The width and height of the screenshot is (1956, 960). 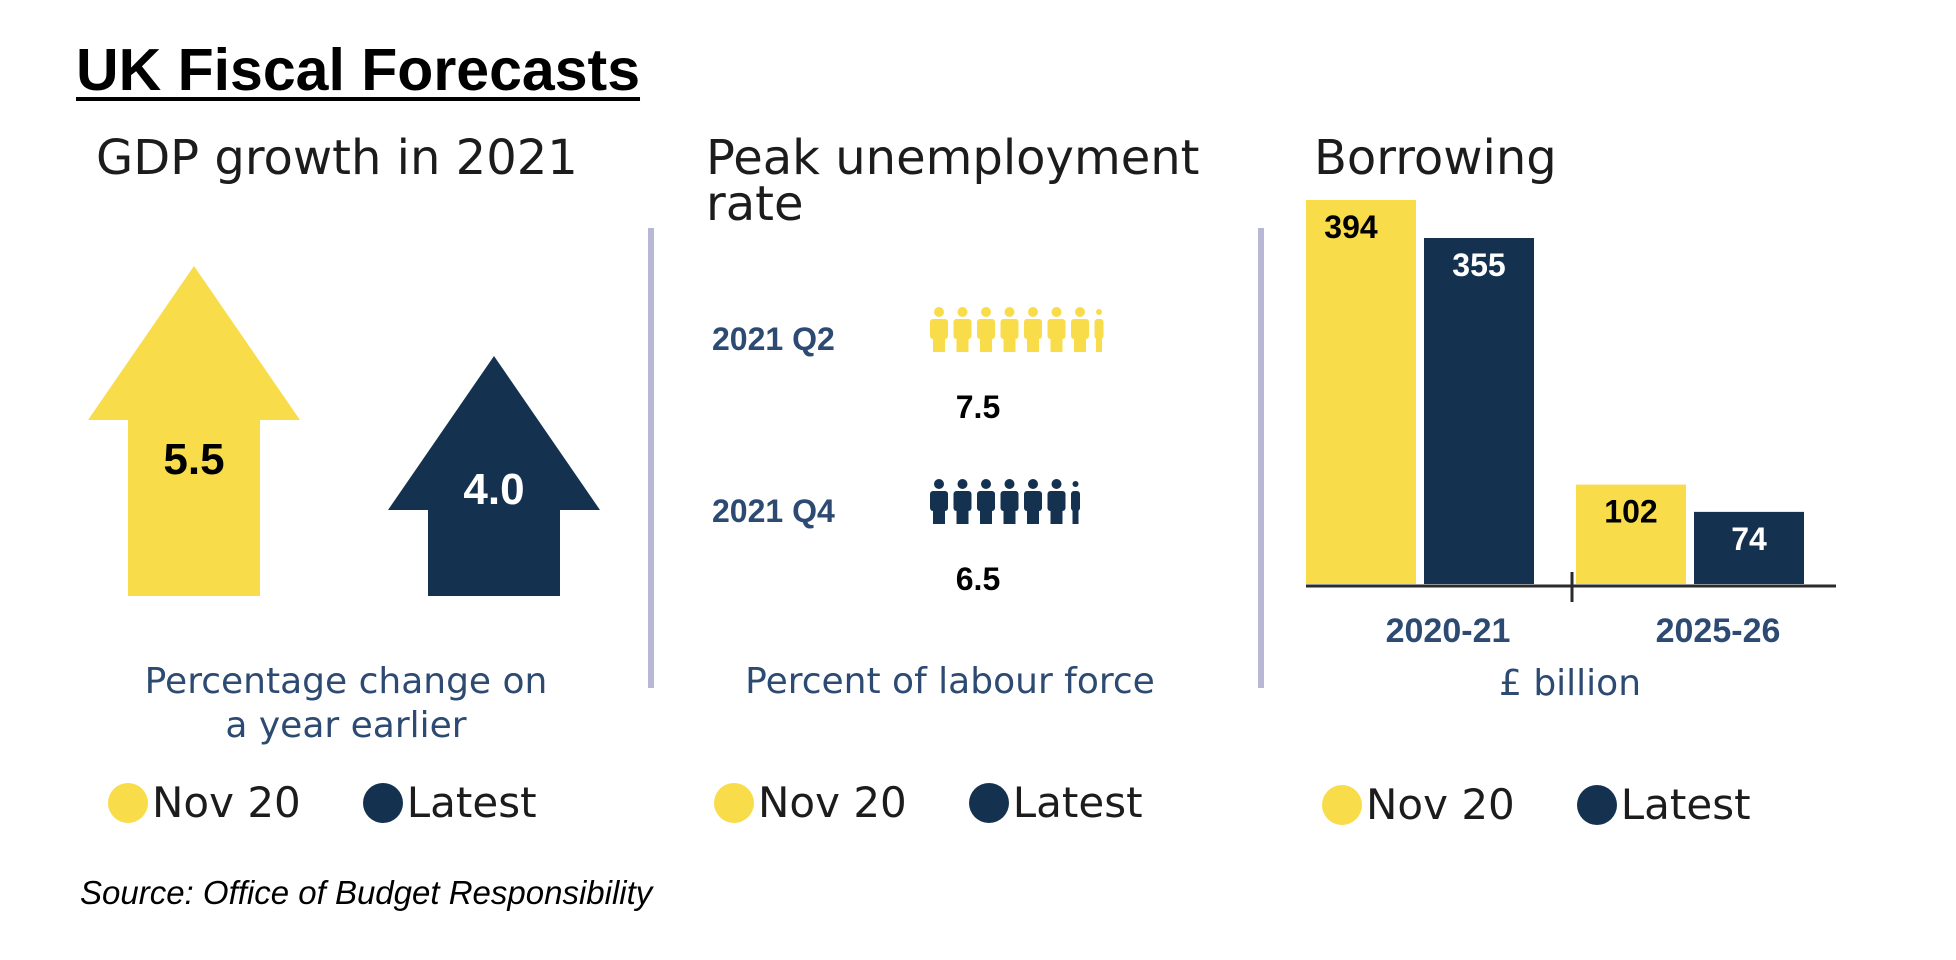 I want to click on borrowing-bar-2020-21-nov20, so click(x=1361, y=392).